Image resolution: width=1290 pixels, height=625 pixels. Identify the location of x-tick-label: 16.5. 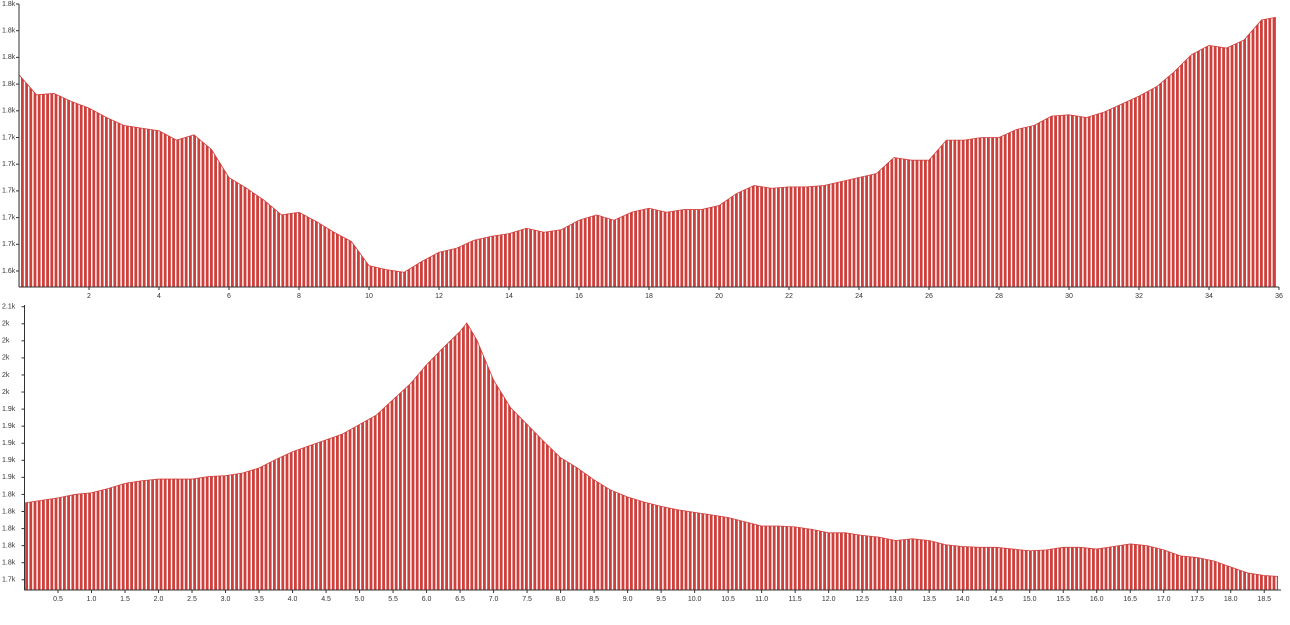
(1130, 599).